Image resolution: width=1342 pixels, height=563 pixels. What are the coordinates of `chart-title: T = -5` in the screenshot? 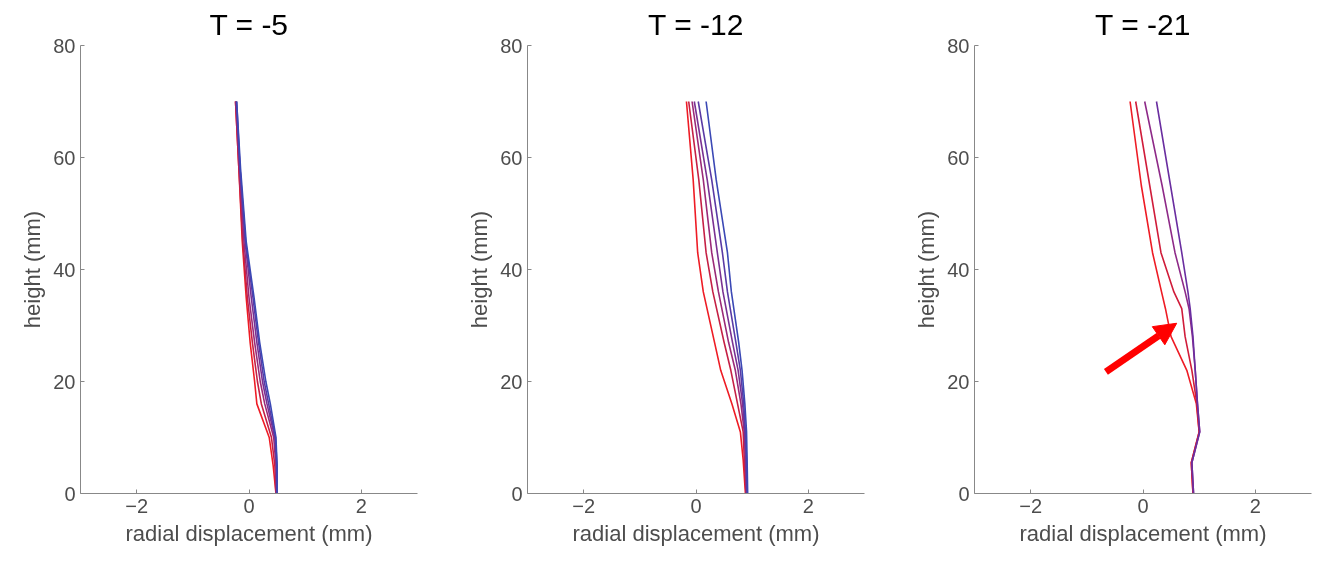 It's located at (249, 24).